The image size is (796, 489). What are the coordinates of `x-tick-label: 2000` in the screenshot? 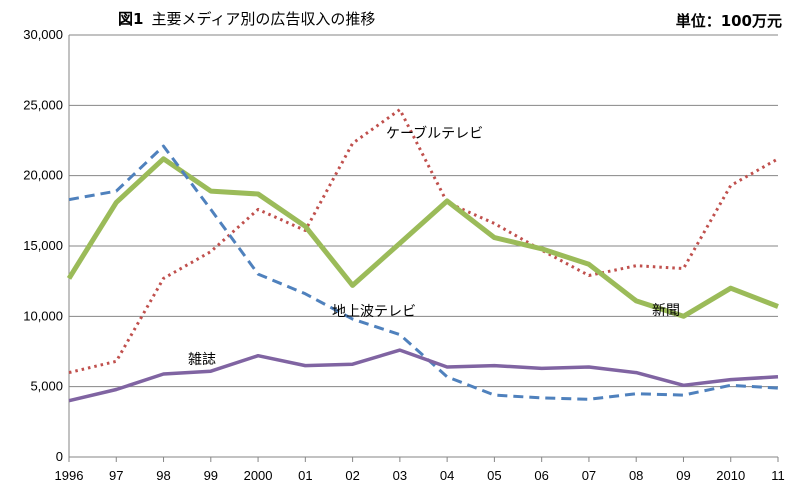 It's located at (258, 475).